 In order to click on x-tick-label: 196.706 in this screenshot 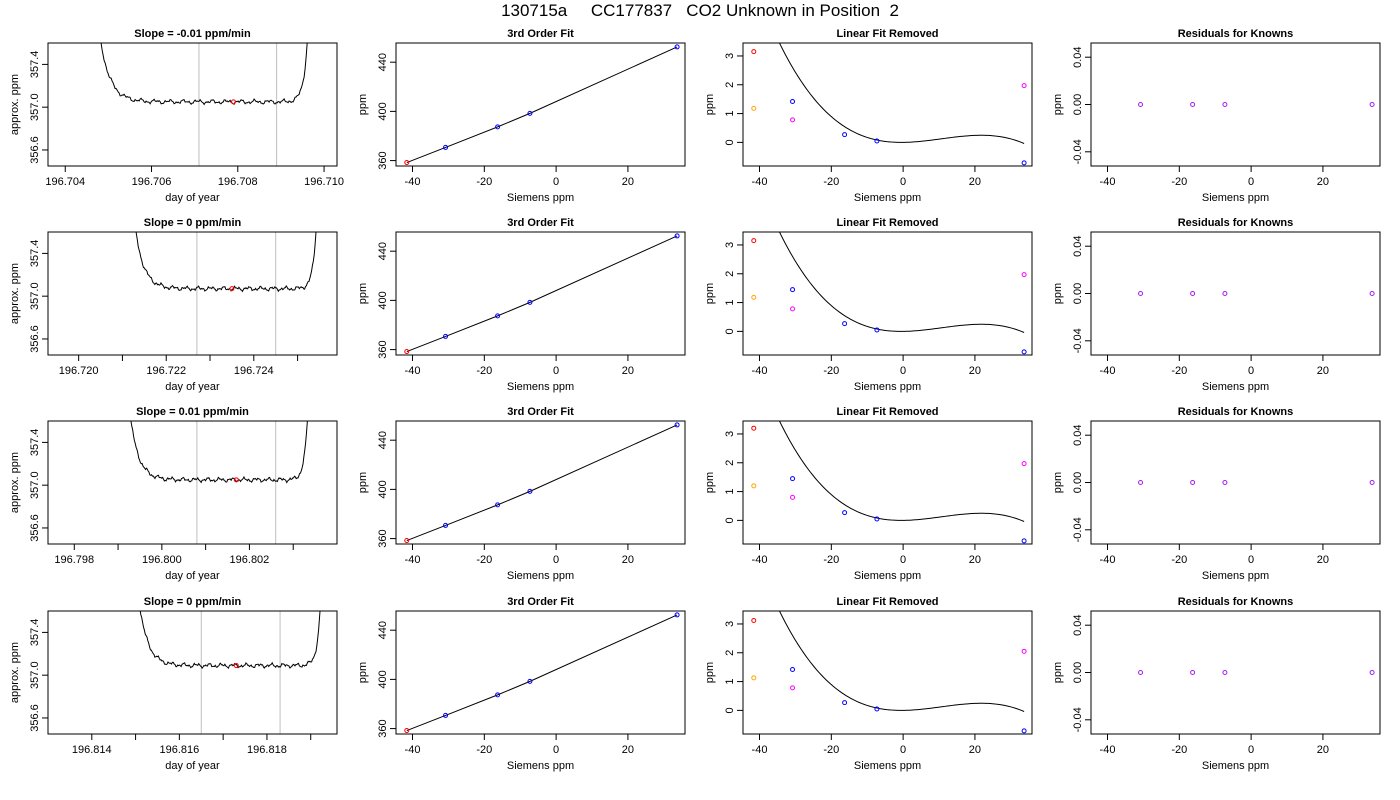, I will do `click(152, 182)`.